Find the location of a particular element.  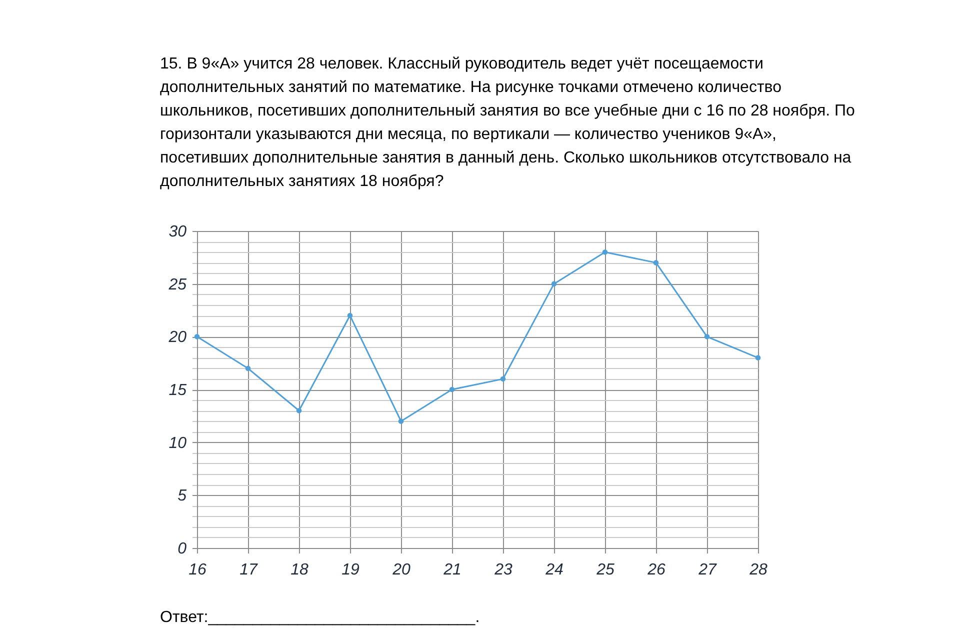

y-tick-label: 10 is located at coordinates (177, 443).